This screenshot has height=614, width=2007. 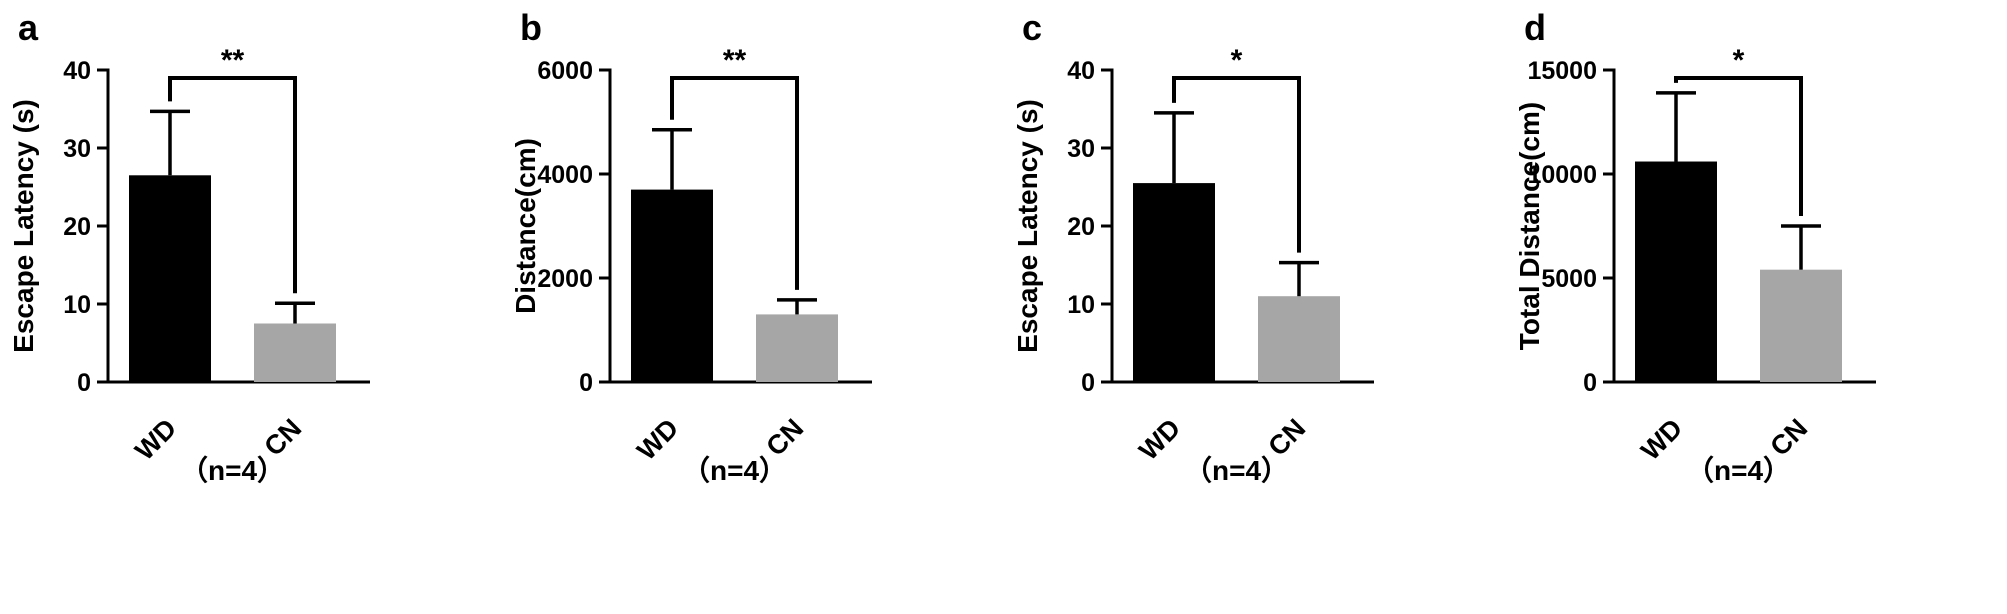 What do you see at coordinates (1535, 27) in the screenshot?
I see `panel-label: d` at bounding box center [1535, 27].